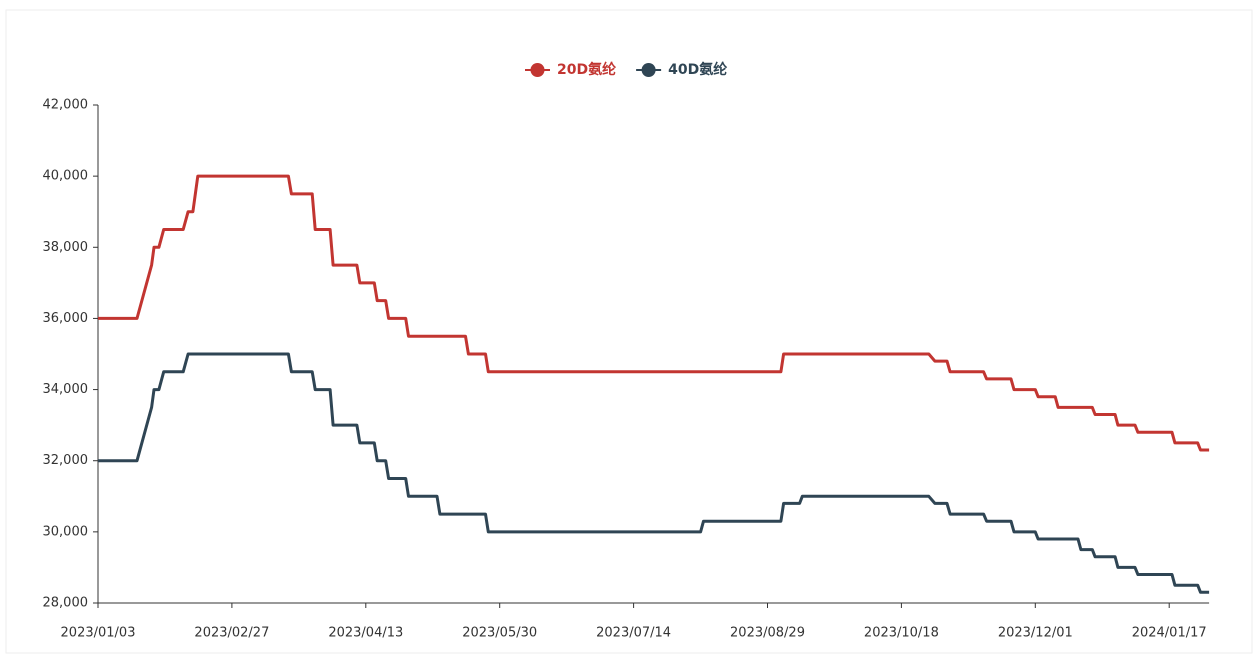 Image resolution: width=1258 pixels, height=657 pixels. What do you see at coordinates (1169, 633) in the screenshot?
I see `x-tick-label: 2024/01/17` at bounding box center [1169, 633].